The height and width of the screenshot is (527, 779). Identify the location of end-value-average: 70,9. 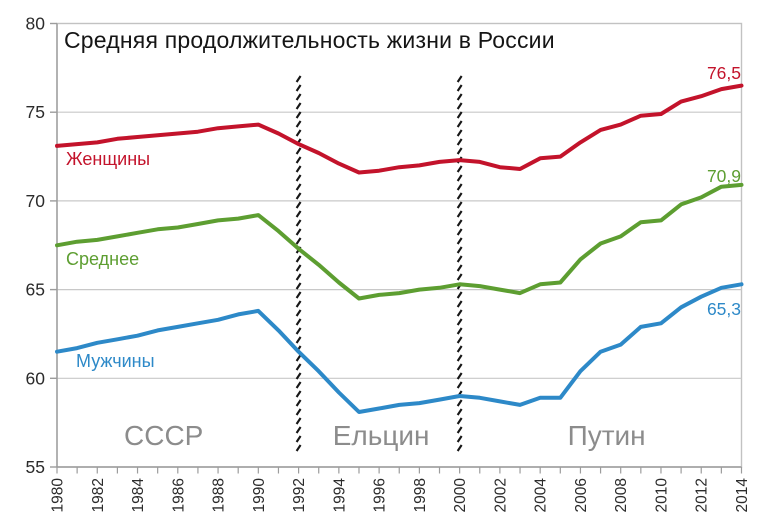
(723, 176).